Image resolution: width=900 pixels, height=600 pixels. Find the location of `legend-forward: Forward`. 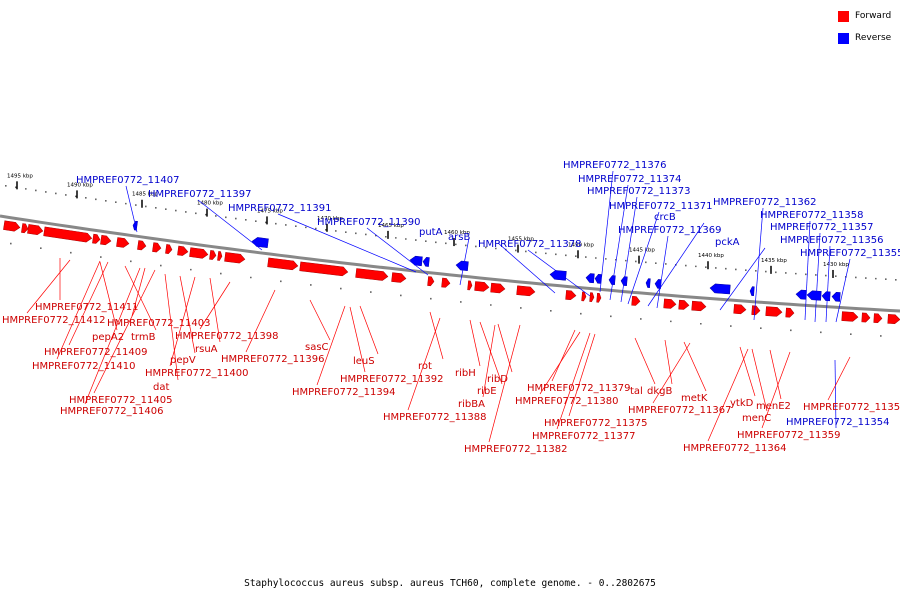

legend-forward: Forward is located at coordinates (868, 16).